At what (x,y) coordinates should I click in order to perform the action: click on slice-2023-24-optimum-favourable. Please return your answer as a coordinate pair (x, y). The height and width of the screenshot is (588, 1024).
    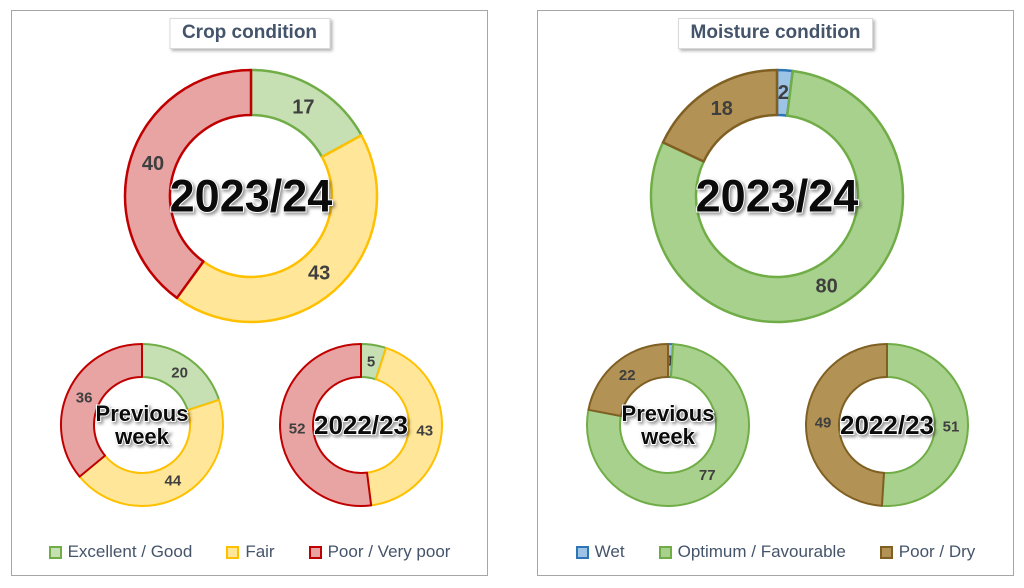
    Looking at the image, I should click on (777, 196).